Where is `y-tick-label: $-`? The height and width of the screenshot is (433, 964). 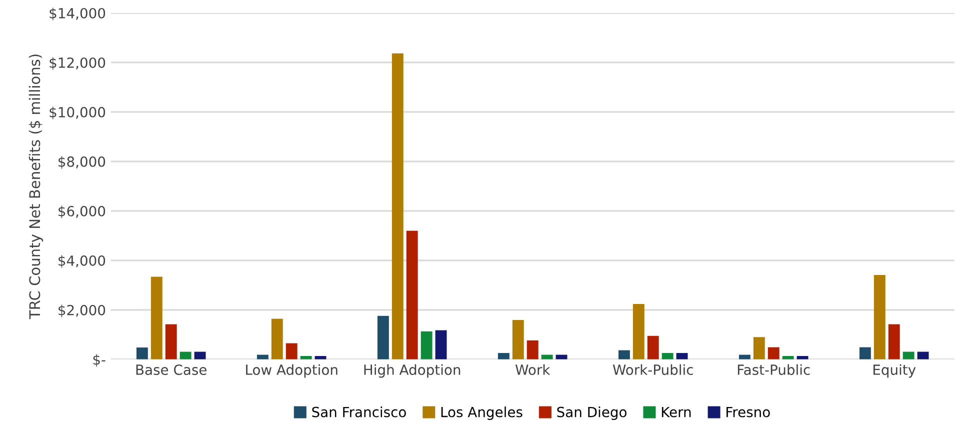 y-tick-label: $- is located at coordinates (99, 360).